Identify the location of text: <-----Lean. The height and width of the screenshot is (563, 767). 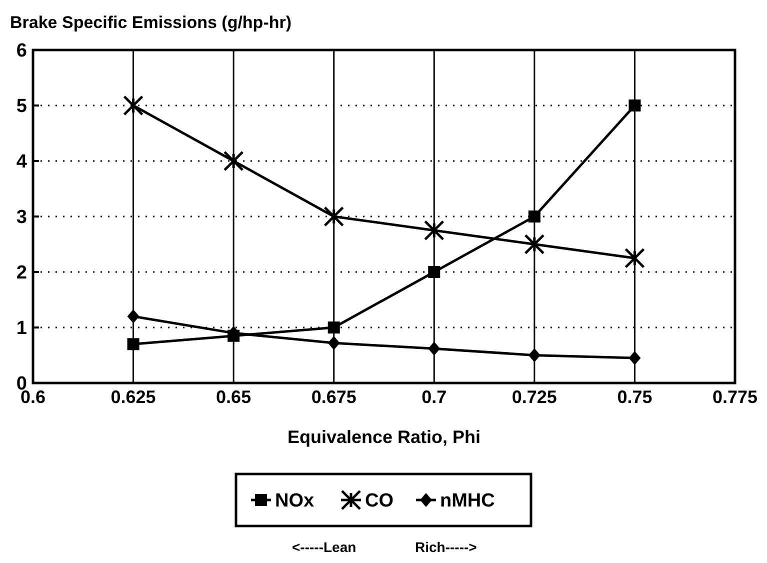
(324, 547).